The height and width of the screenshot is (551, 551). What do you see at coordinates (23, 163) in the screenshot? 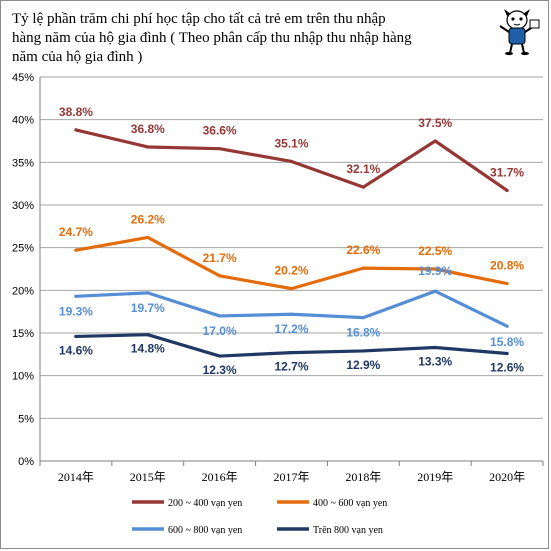
I see `y-tick-label: 35%` at bounding box center [23, 163].